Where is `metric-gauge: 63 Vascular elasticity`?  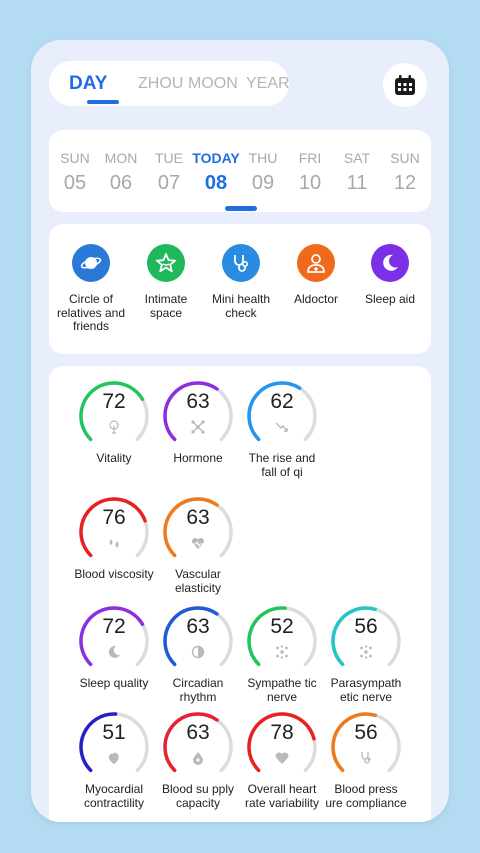 metric-gauge: 63 Vascular elasticity is located at coordinates (198, 543).